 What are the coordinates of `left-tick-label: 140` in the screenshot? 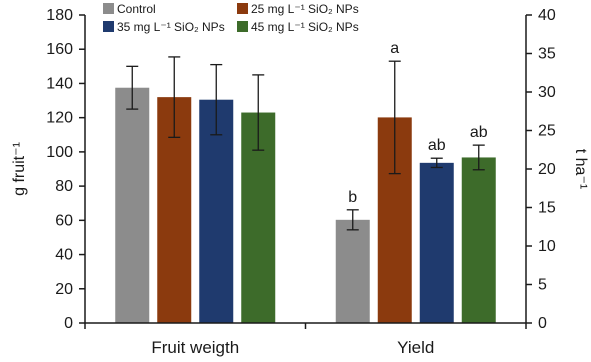 It's located at (59, 83).